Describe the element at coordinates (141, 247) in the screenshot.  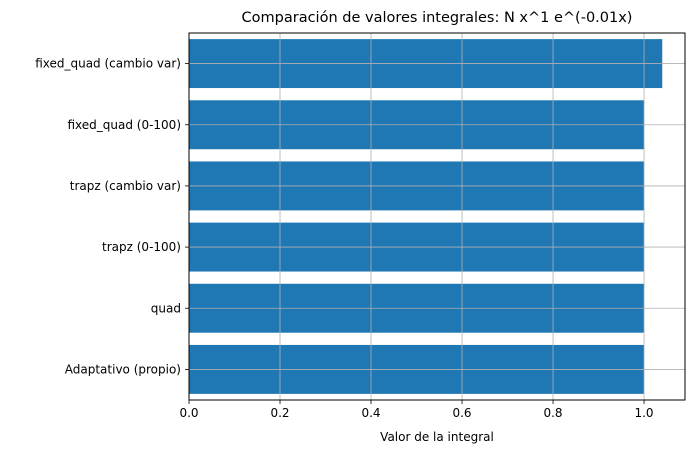
I see `y-tick-label: trapz (0-100)` at that location.